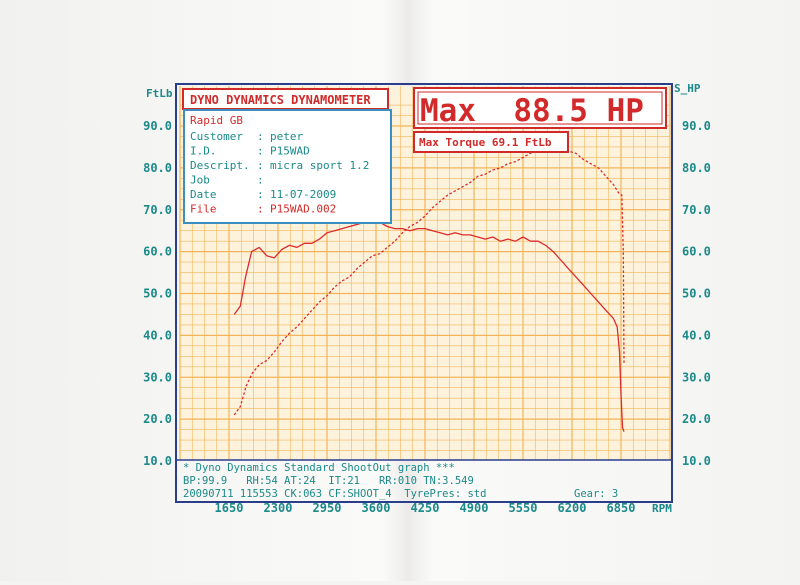  I want to click on info-row-value: P15WAD.002, so click(303, 209).